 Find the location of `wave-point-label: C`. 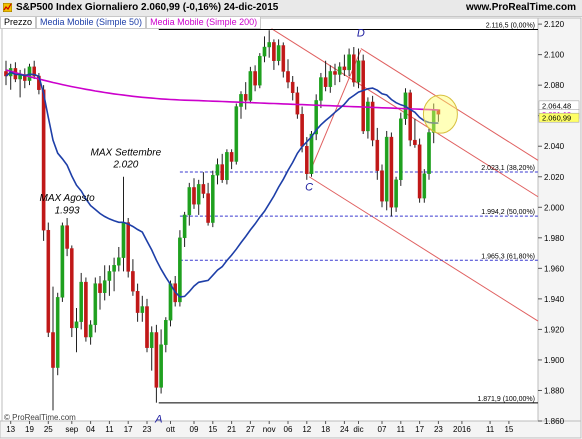

wave-point-label: C is located at coordinates (309, 187).